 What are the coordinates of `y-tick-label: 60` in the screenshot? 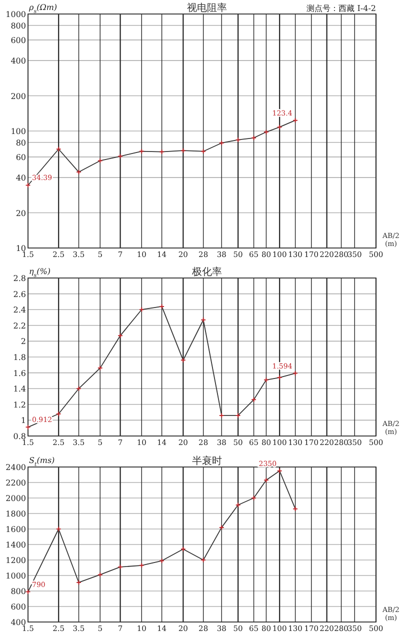 It's located at (21, 157).